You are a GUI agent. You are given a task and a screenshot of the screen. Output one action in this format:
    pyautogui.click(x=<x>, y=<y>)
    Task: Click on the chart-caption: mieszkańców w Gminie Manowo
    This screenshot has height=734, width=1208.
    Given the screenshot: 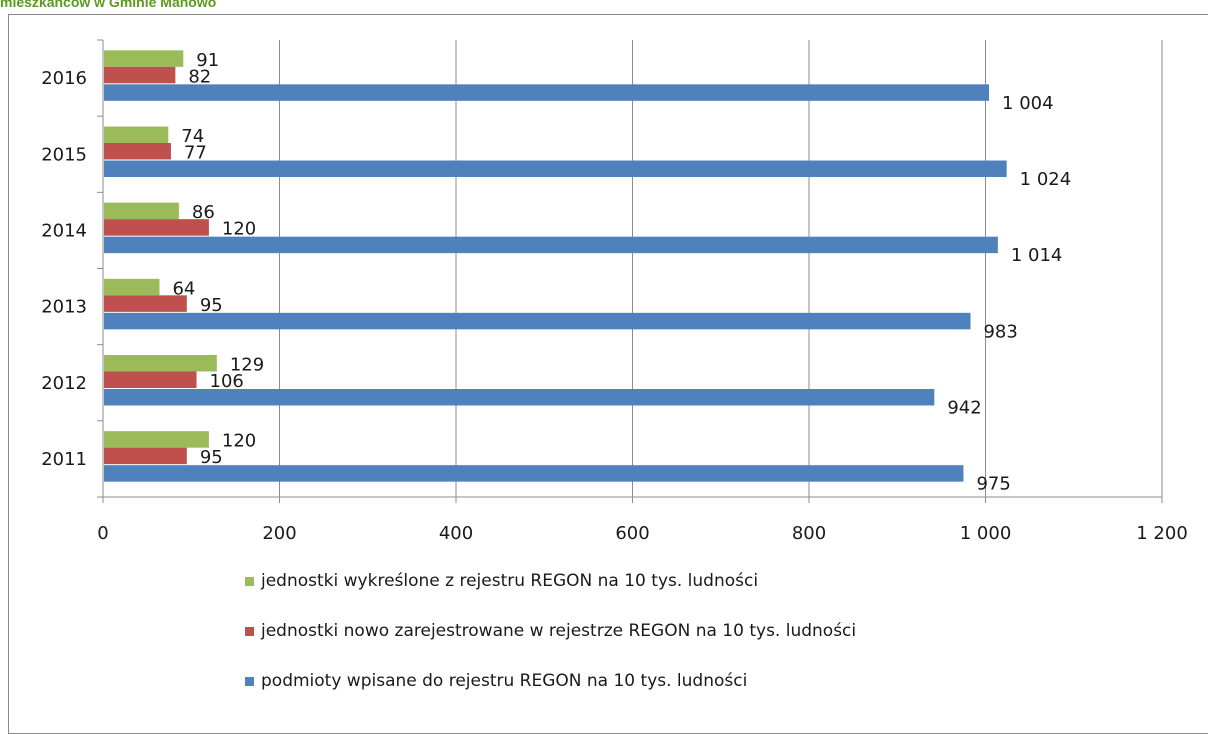 What is the action you would take?
    pyautogui.click(x=108, y=5)
    